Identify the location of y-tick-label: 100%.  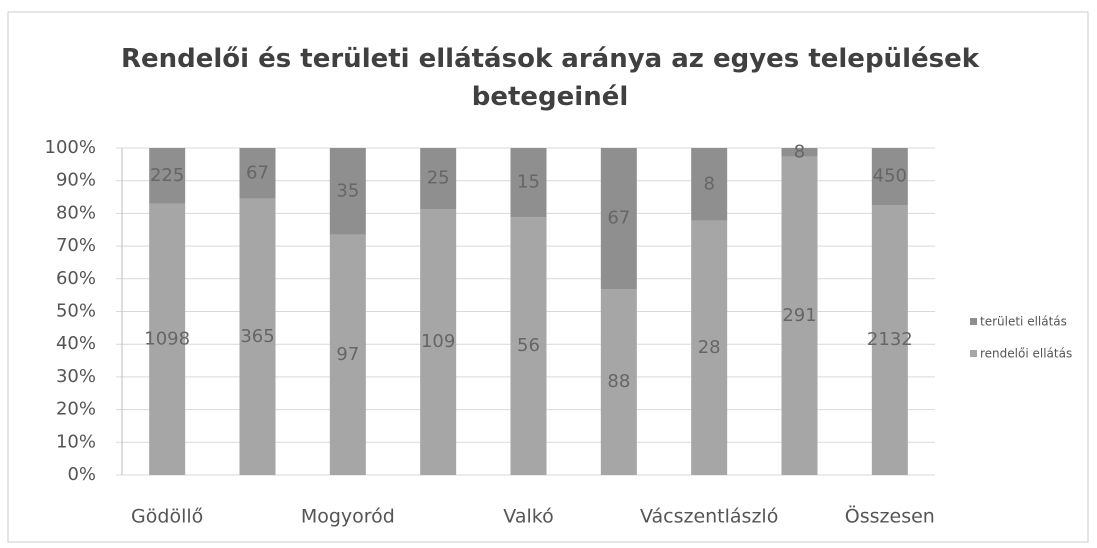
(70, 147).